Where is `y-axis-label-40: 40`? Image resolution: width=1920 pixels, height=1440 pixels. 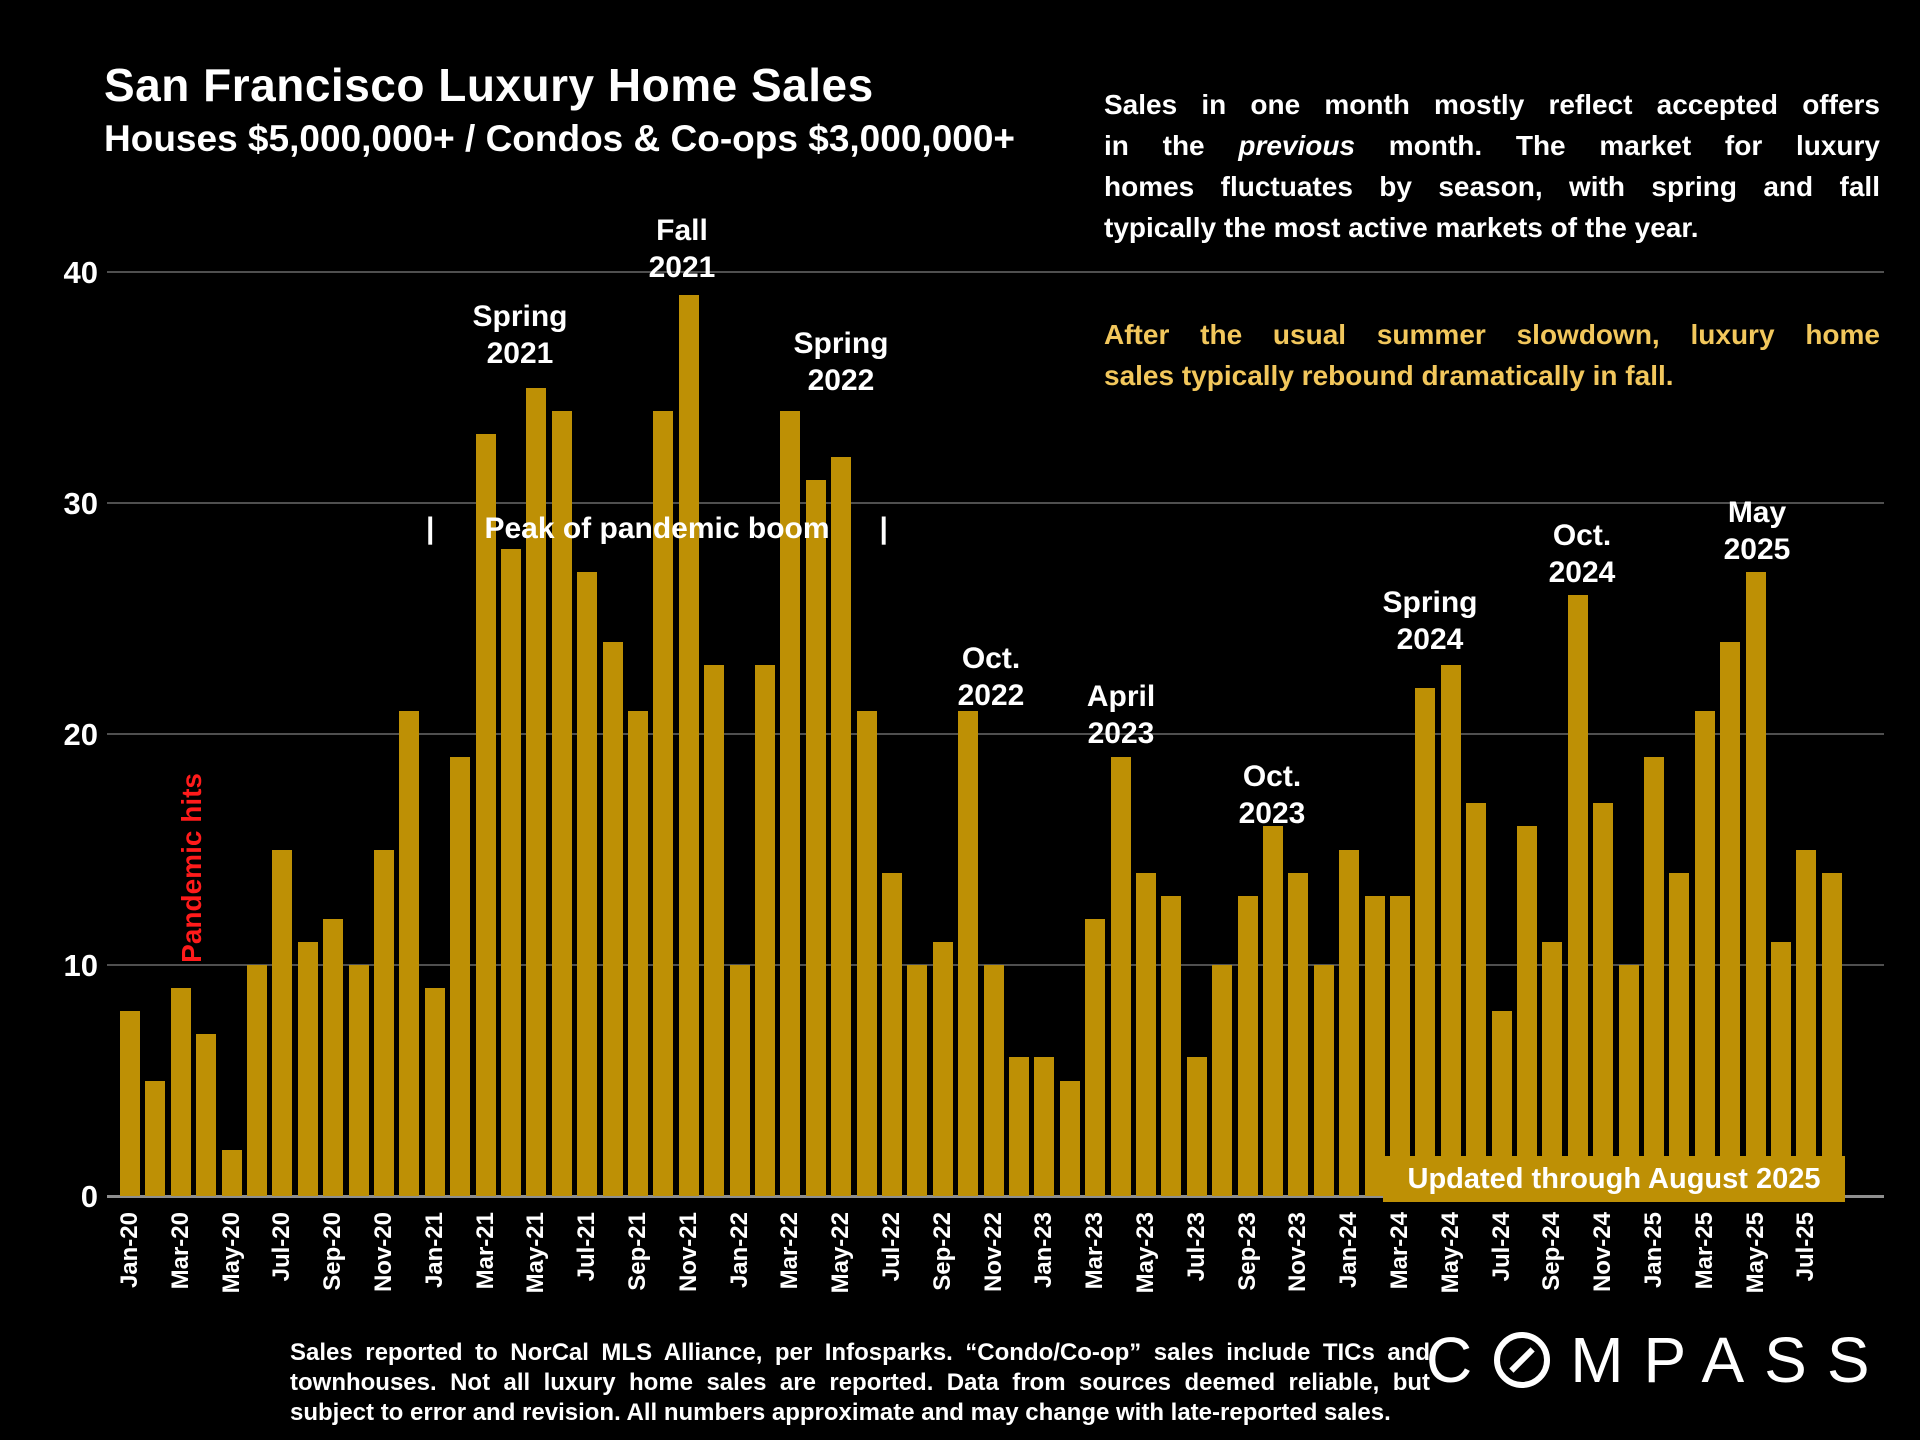
y-axis-label-40: 40 is located at coordinates (80, 272).